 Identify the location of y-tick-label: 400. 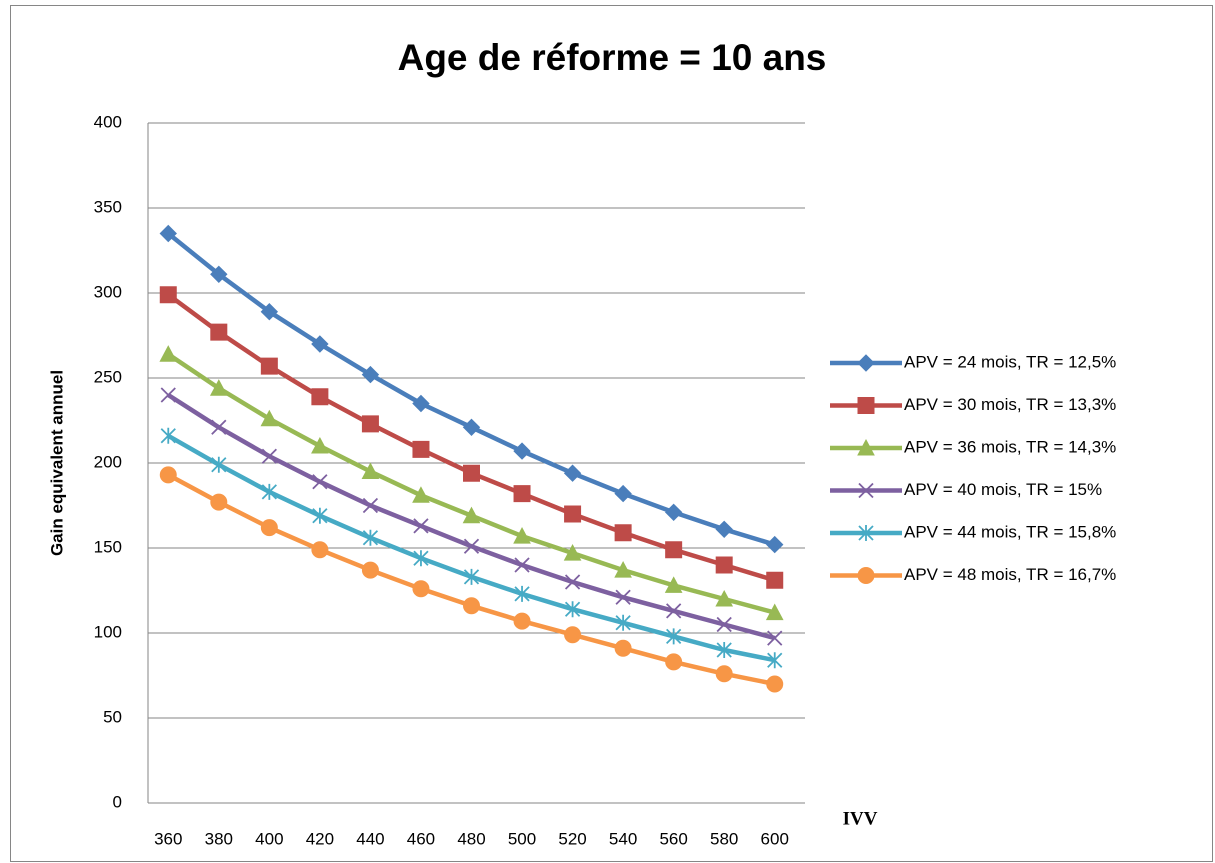
(108, 121).